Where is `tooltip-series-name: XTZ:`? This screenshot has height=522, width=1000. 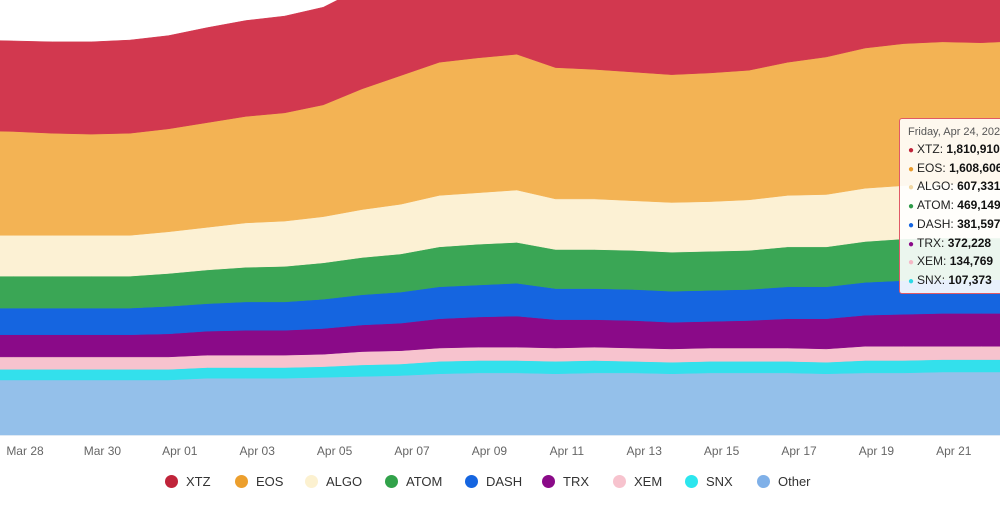
tooltip-series-name: XTZ: is located at coordinates (932, 149).